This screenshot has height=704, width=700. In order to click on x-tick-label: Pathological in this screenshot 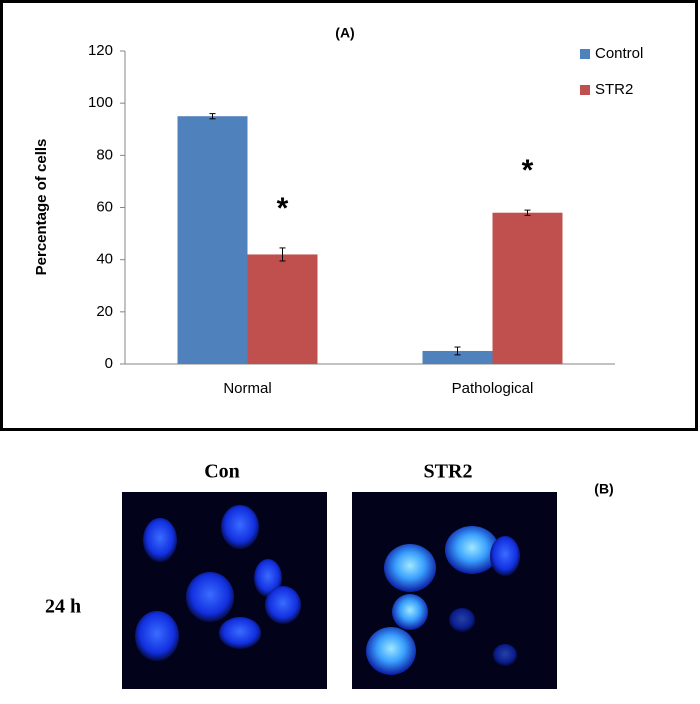, I will do `click(493, 388)`.